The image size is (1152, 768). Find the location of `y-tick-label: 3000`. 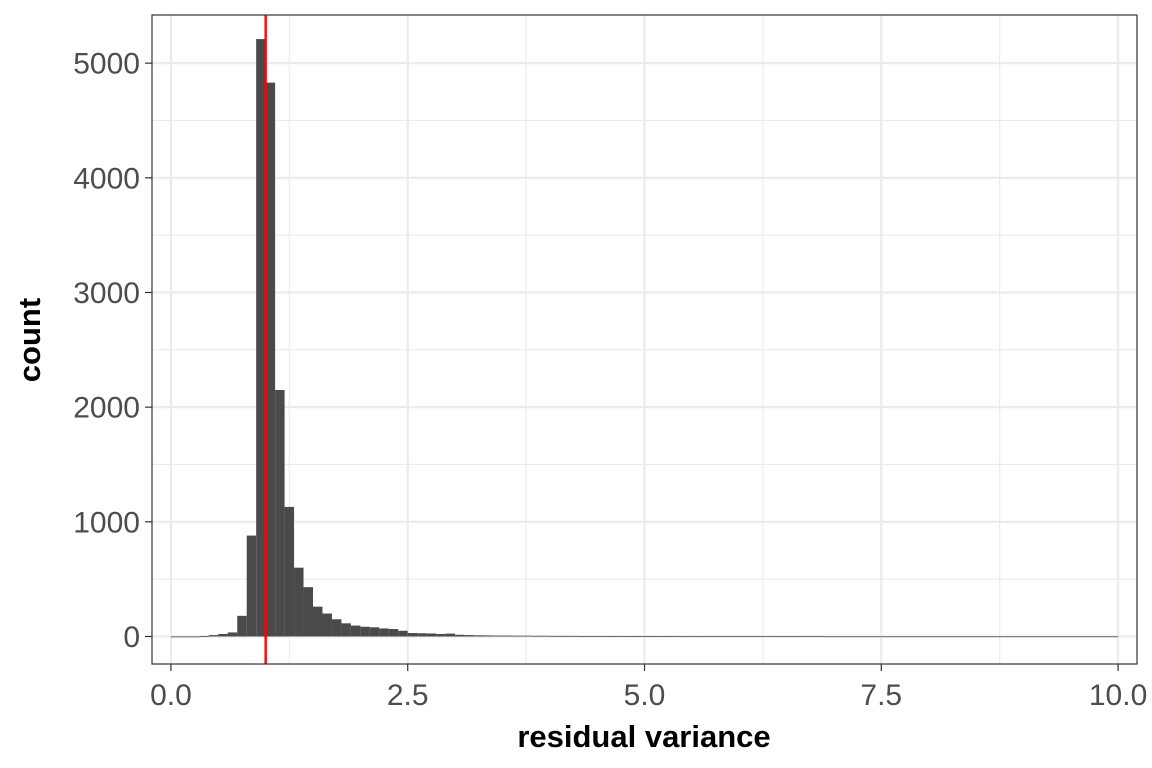

y-tick-label: 3000 is located at coordinates (106, 293).